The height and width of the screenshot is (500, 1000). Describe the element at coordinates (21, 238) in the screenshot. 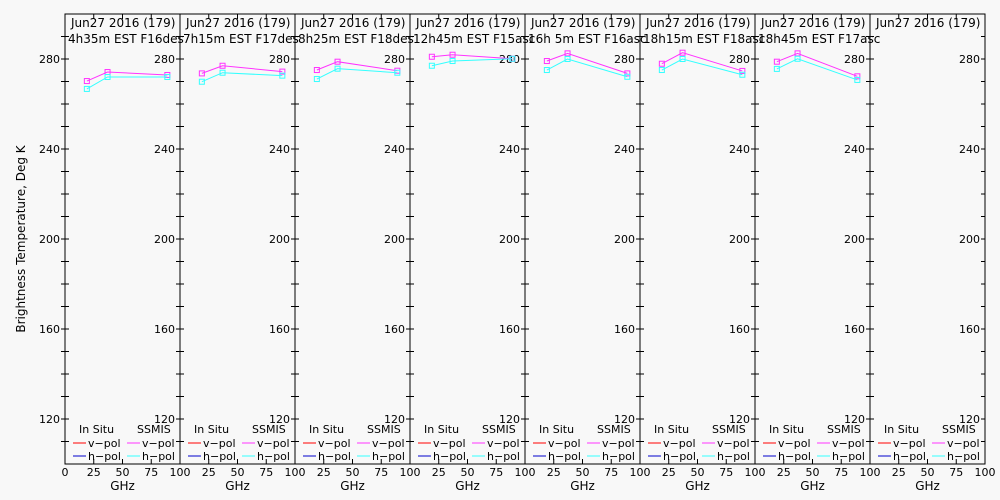

I see `y-axis-label: Brightness Temperature, Deg K` at that location.